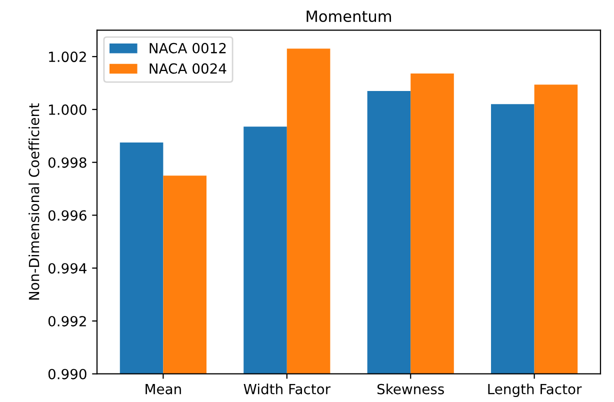 The width and height of the screenshot is (614, 402). Describe the element at coordinates (67, 162) in the screenshot. I see `y-tick-label: 0.998` at that location.